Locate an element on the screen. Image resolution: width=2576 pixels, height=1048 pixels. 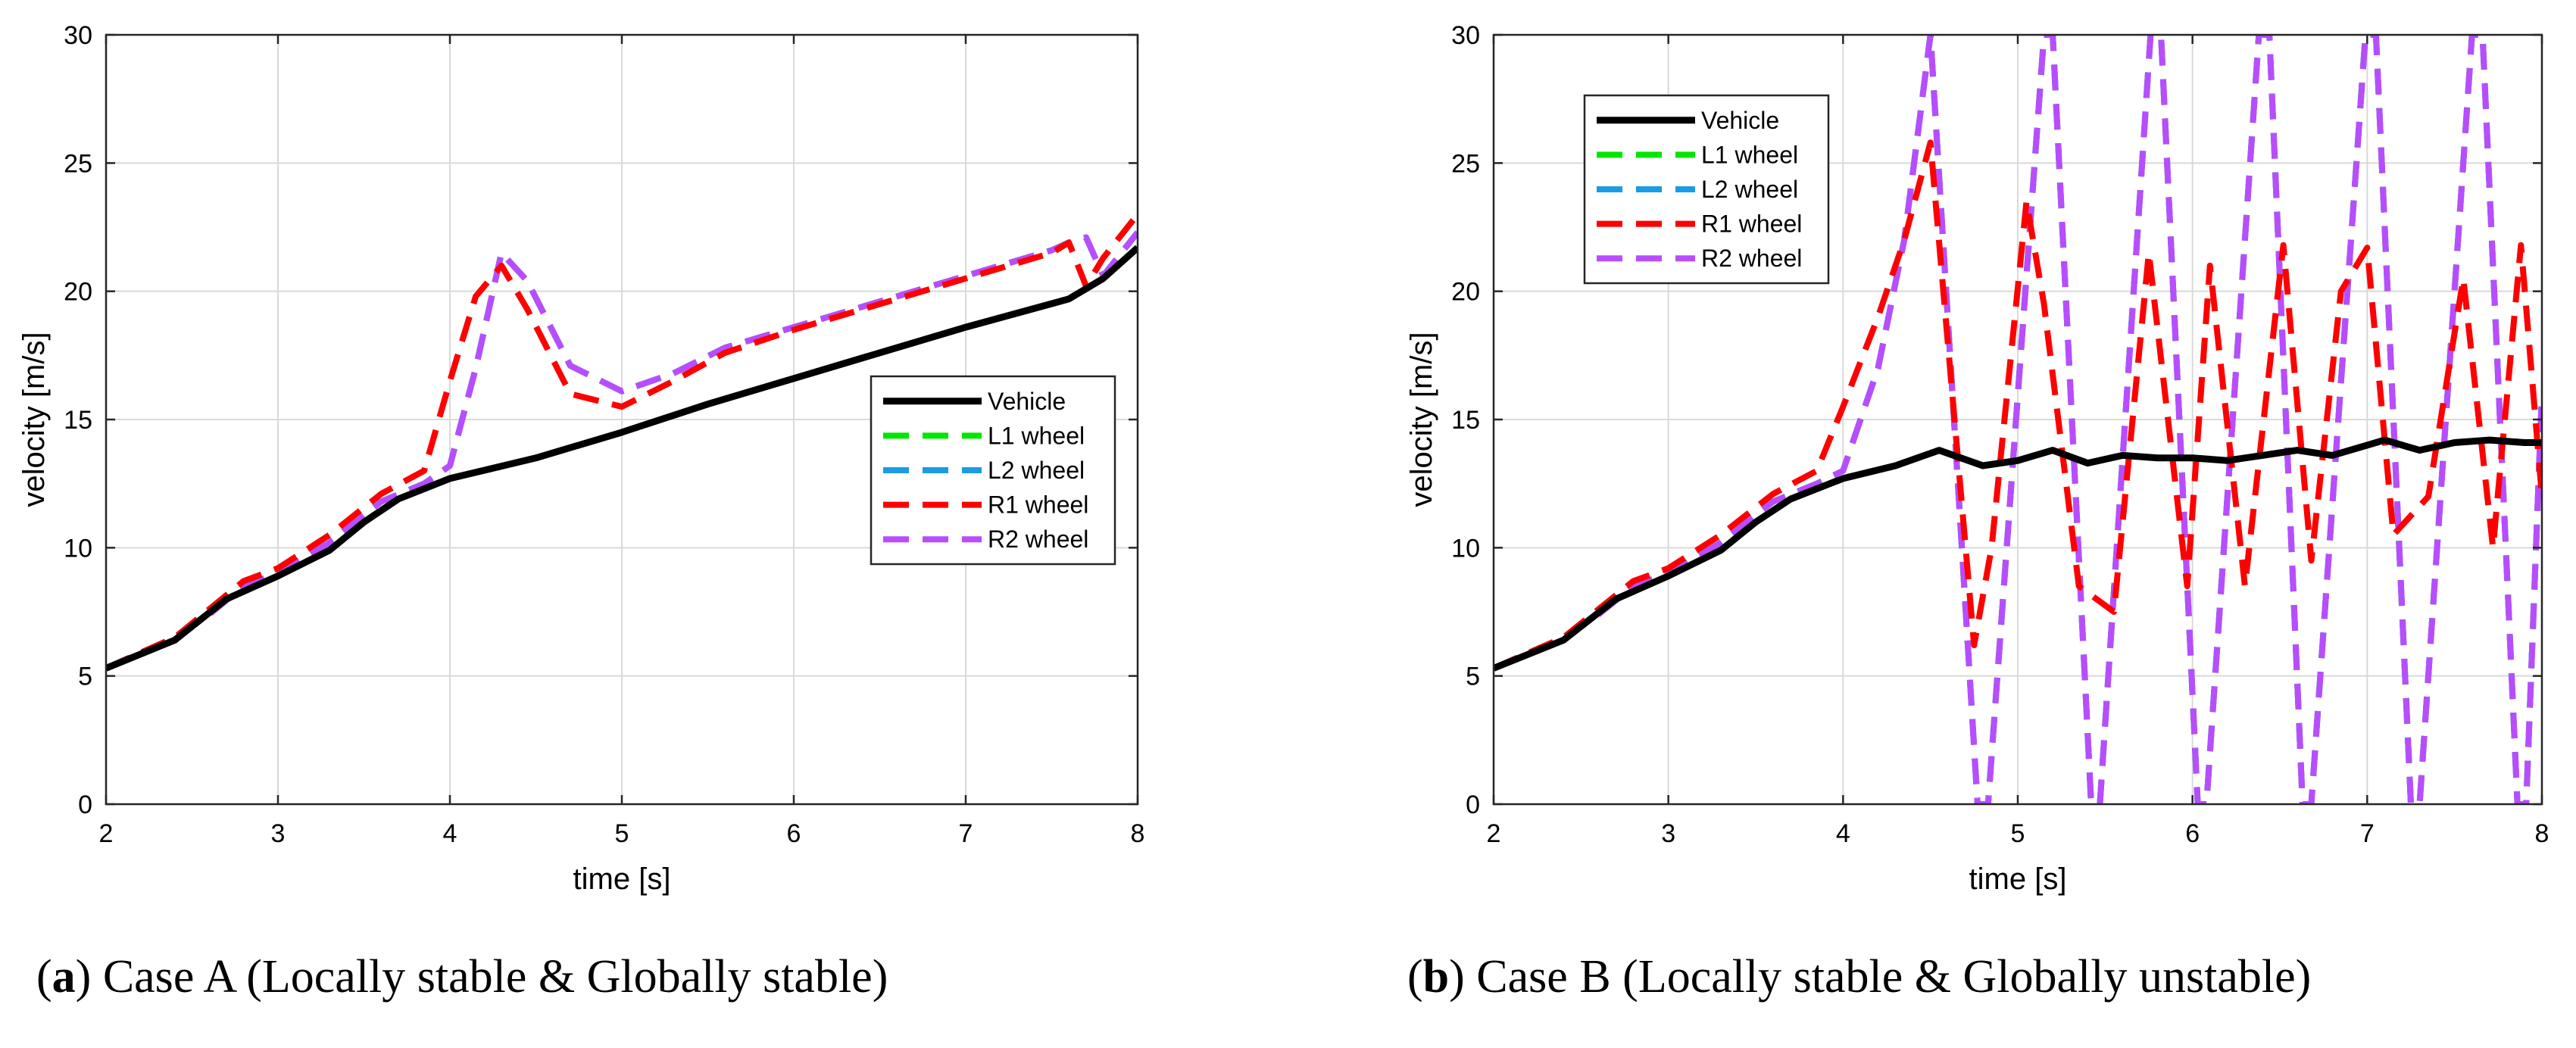
caption-b-letter: b is located at coordinates (1436, 977).